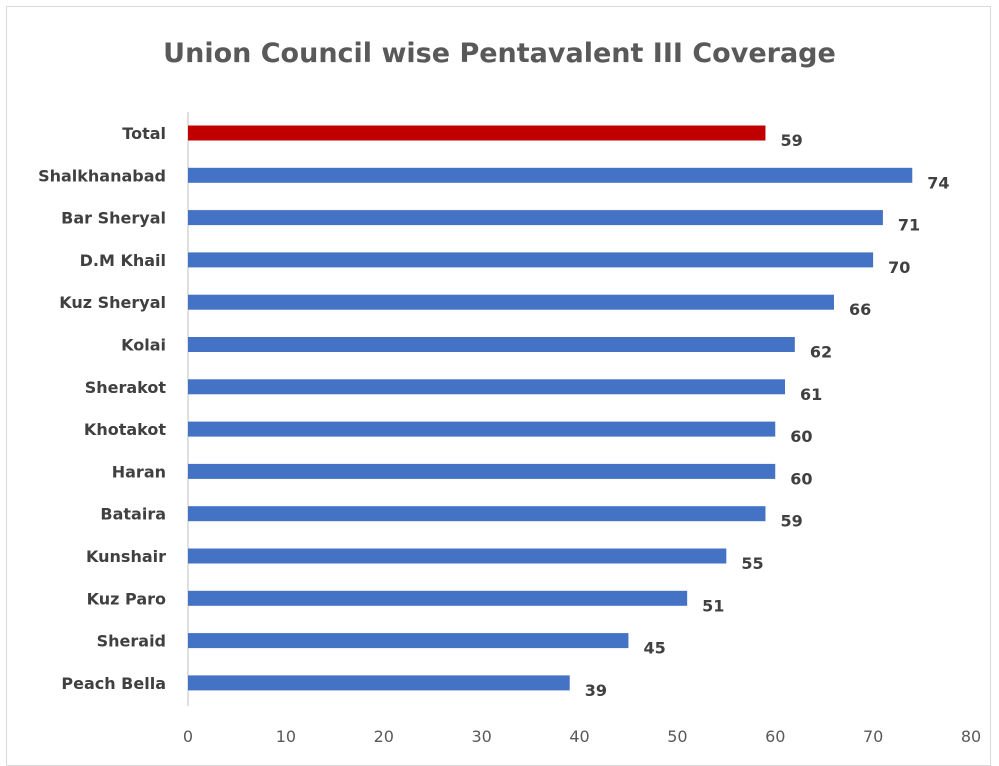 This screenshot has width=999, height=766. Describe the element at coordinates (938, 182) in the screenshot. I see `data-label: 74` at that location.